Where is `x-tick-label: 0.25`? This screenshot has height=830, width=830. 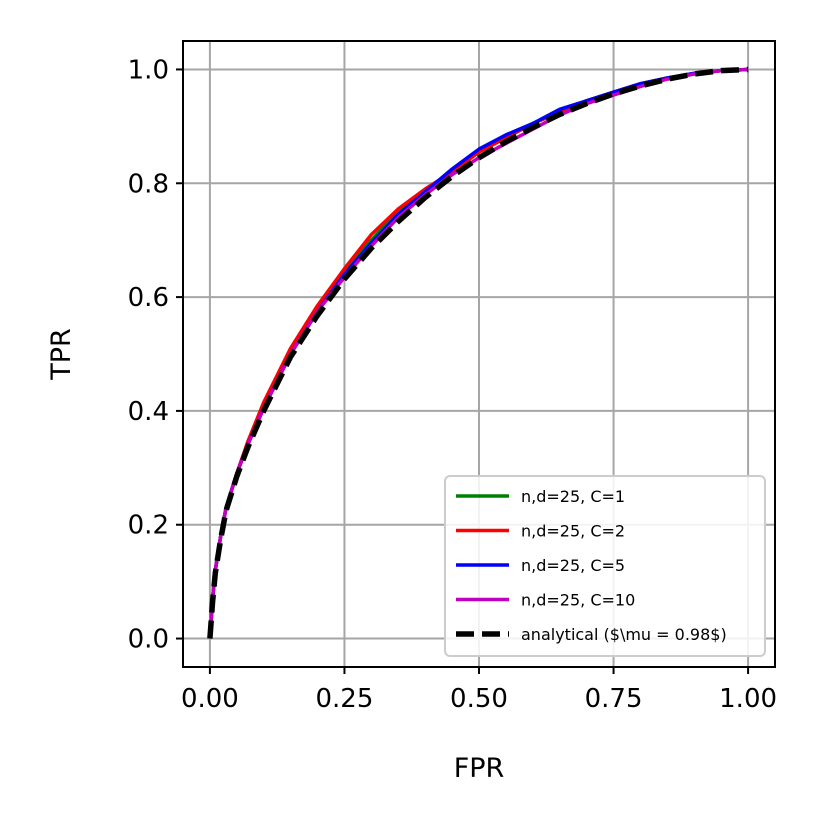 x-tick-label: 0.25 is located at coordinates (345, 699).